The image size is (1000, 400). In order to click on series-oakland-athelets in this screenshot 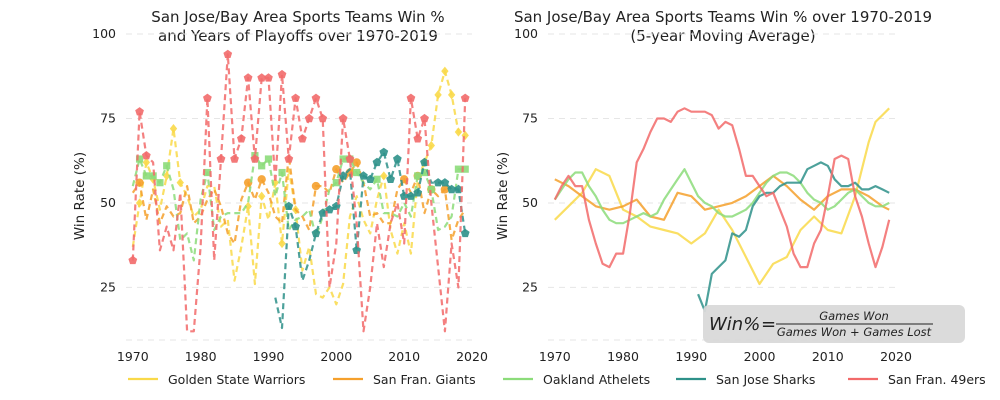, I will do `click(721, 196)`.